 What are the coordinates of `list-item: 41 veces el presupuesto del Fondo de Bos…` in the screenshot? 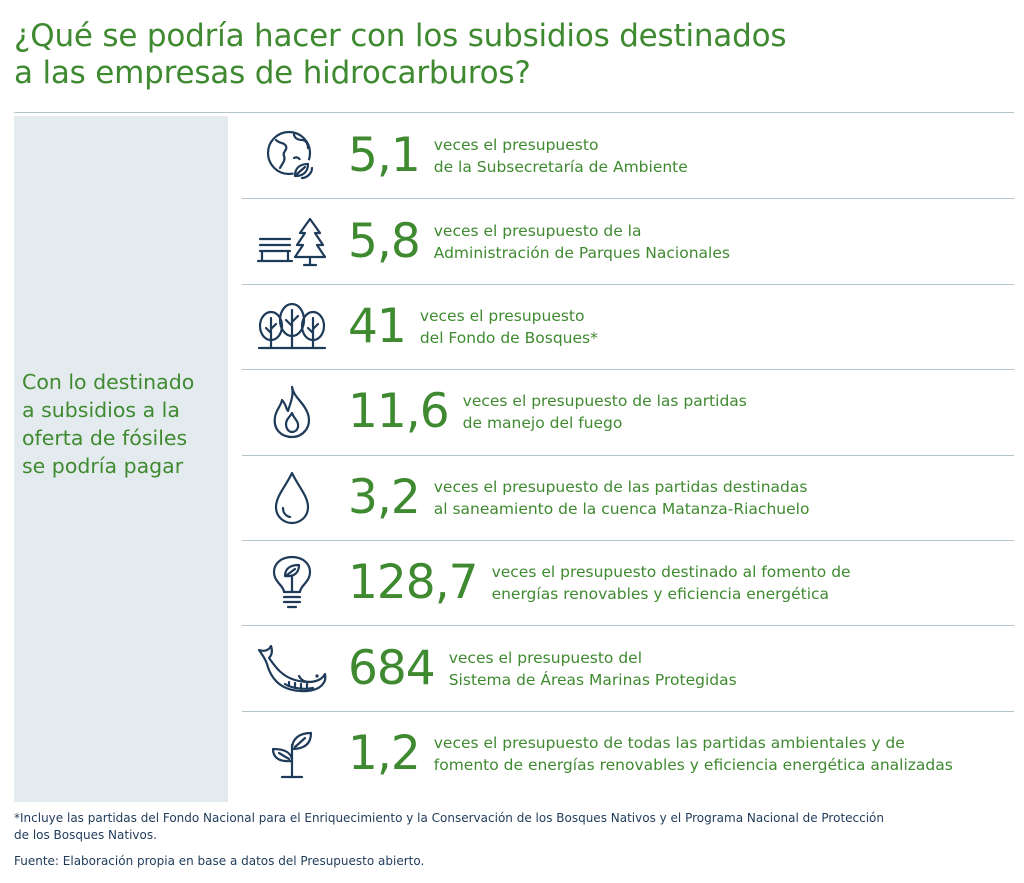 It's located at (628, 328).